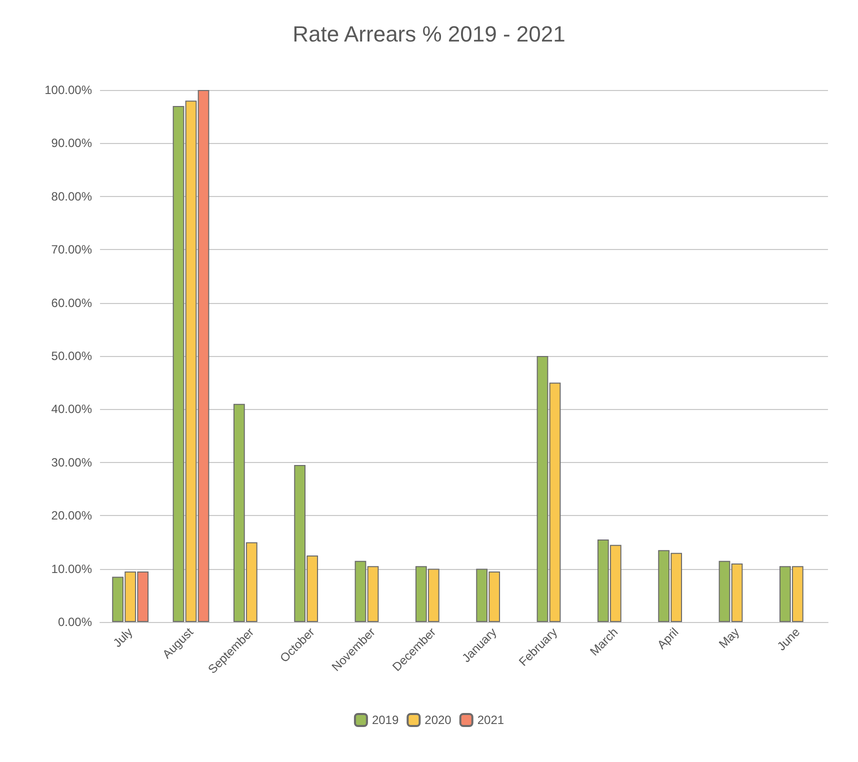 This screenshot has height=762, width=858. I want to click on y-tick-label: 10.00%, so click(71, 569).